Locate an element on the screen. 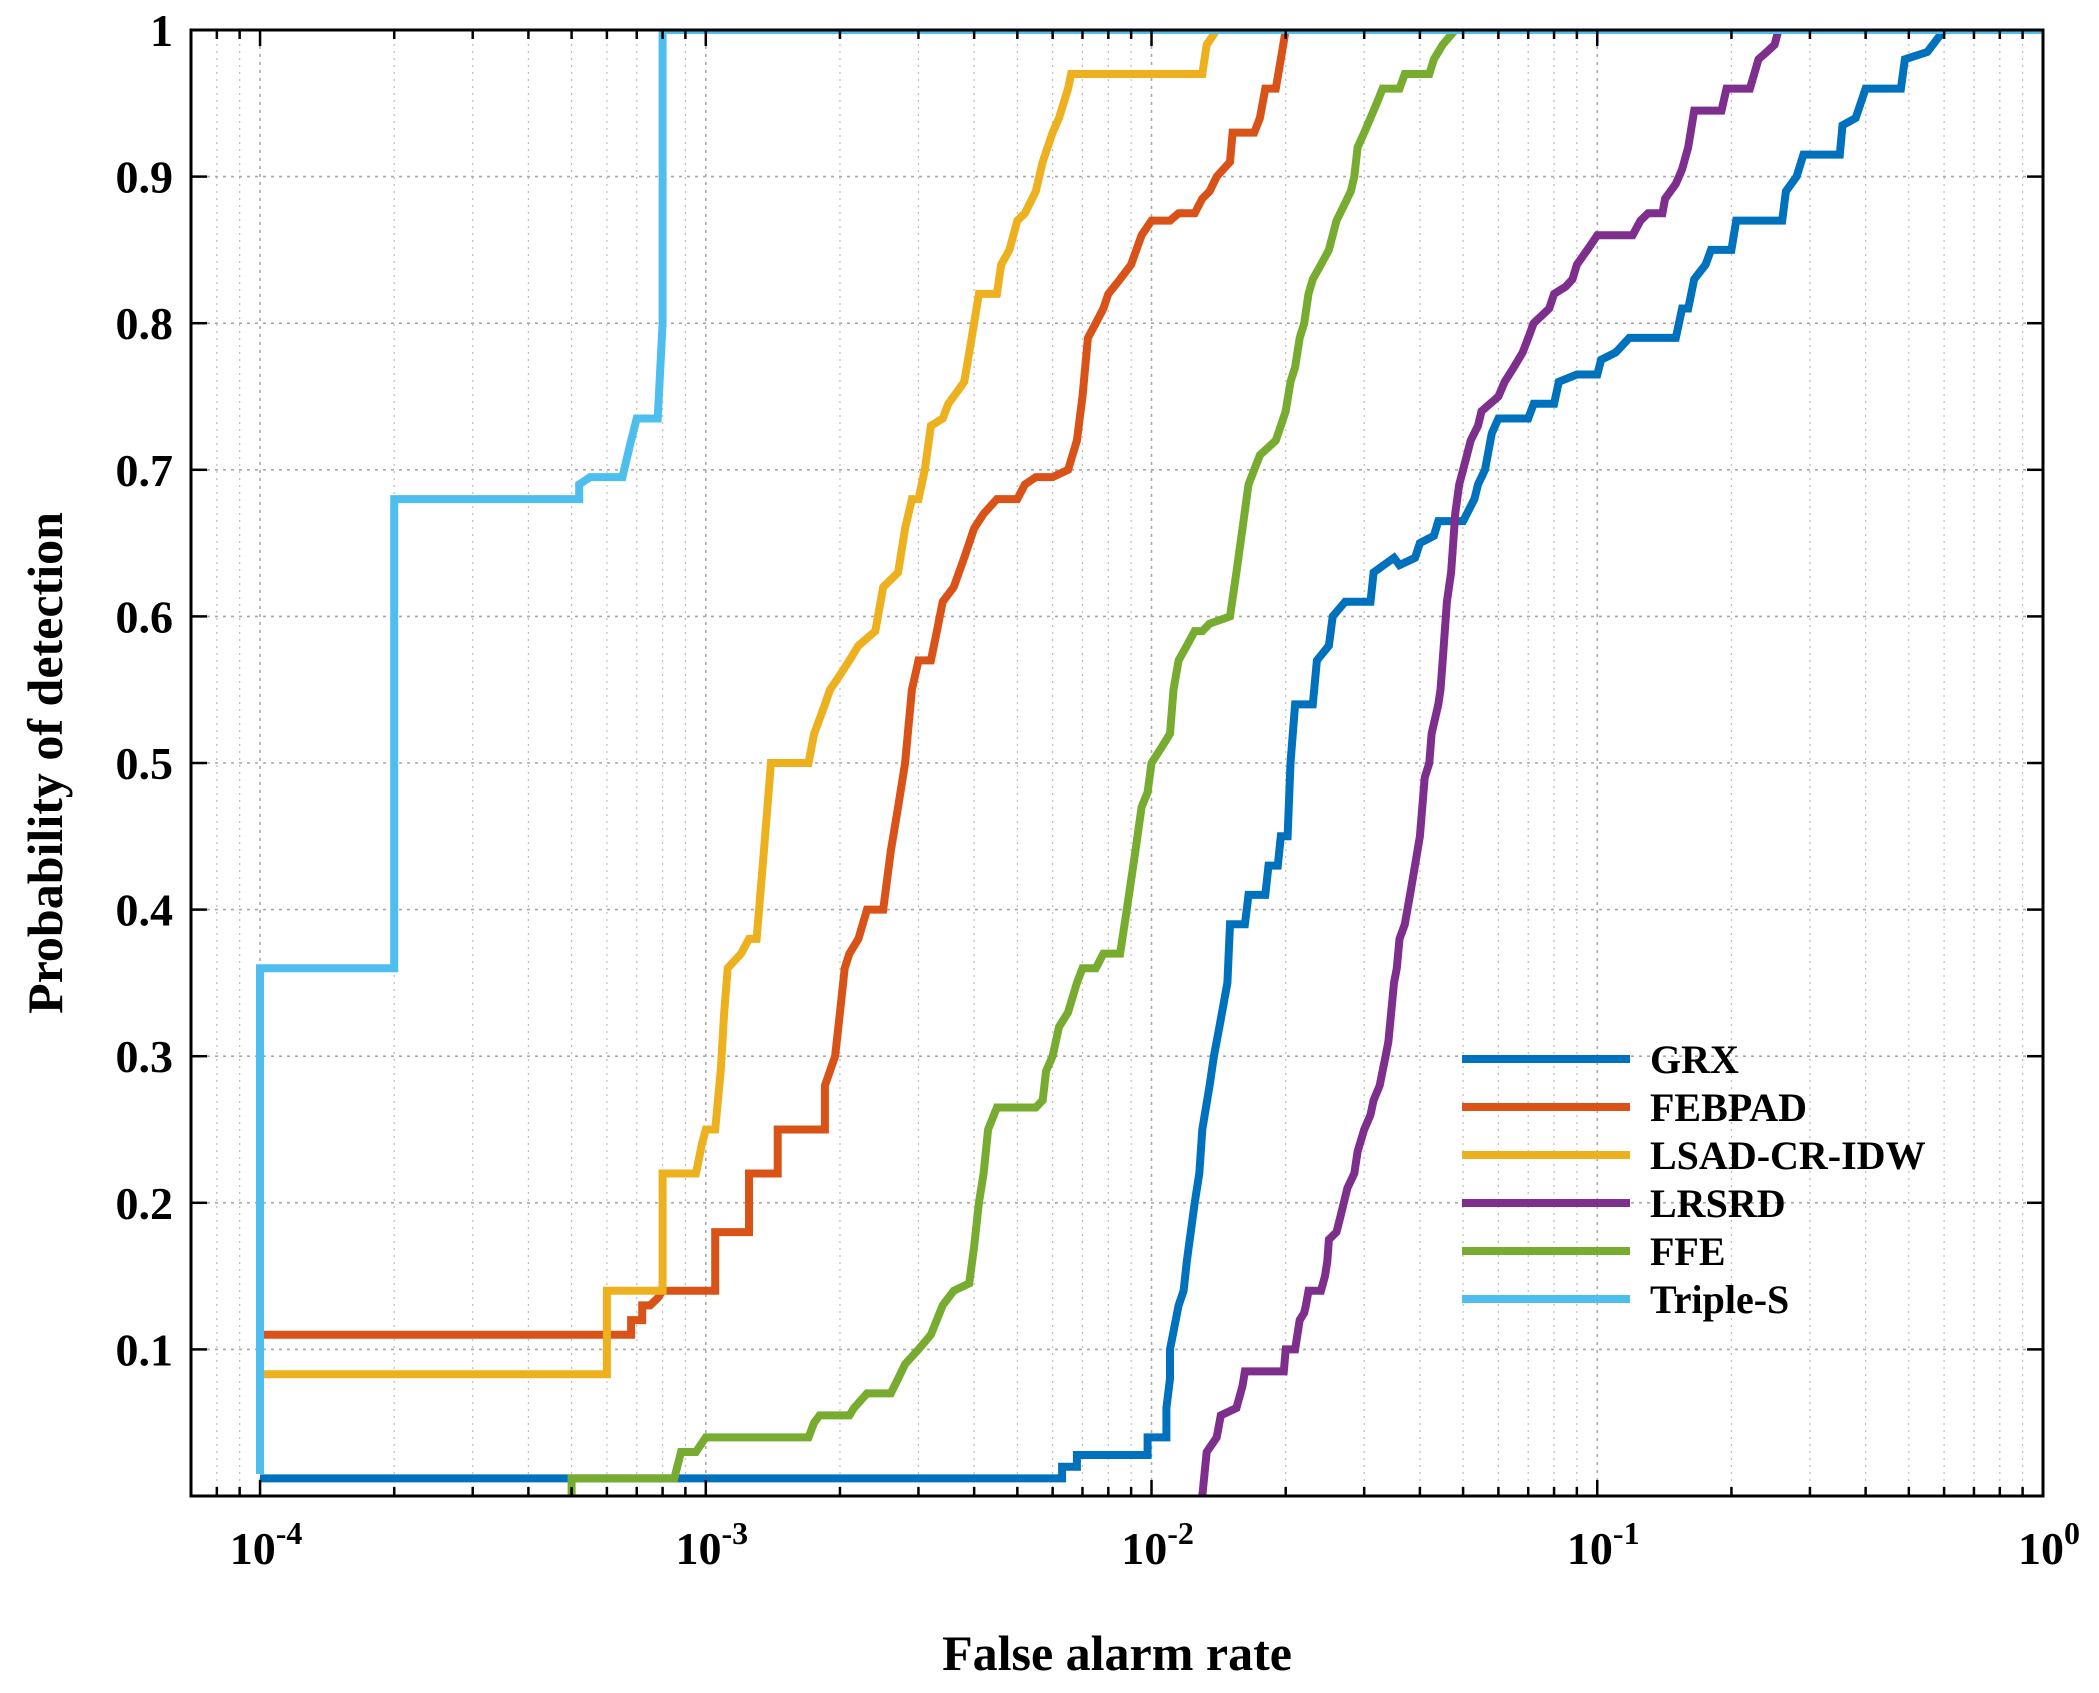 This screenshot has width=2099, height=1693. y-tick-label: 0.9 is located at coordinates (145, 177).